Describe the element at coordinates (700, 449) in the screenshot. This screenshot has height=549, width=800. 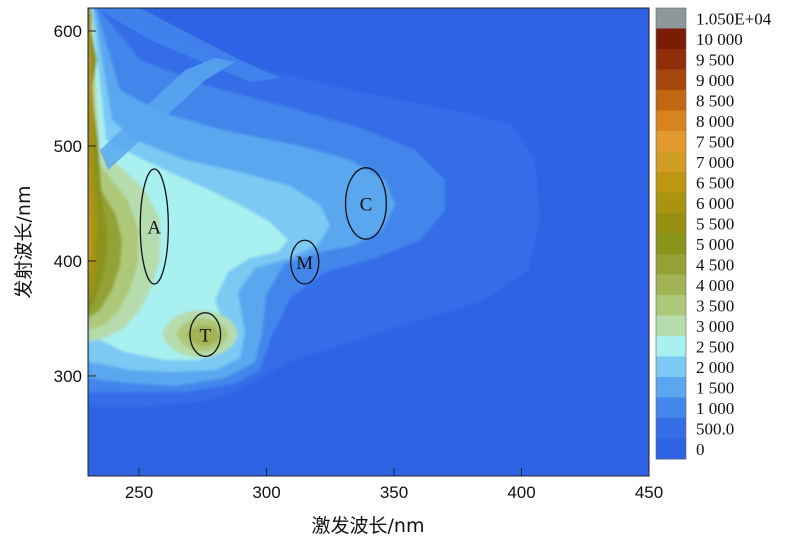
I see `colorbar-label: 0` at that location.